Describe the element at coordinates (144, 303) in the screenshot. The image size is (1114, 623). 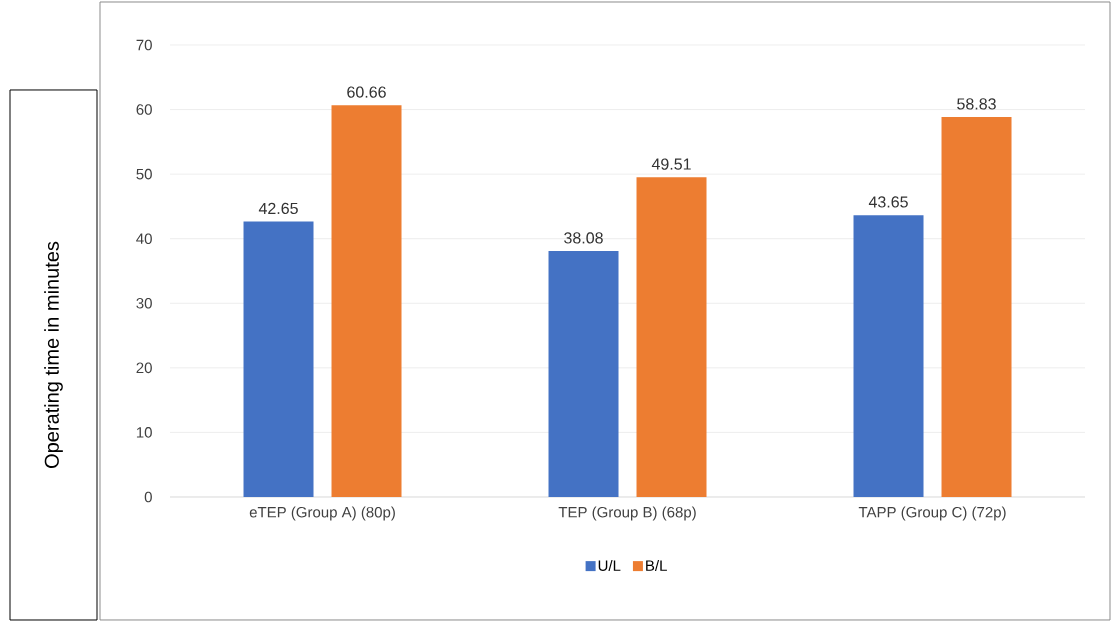
I see `y-tick-label: 30` at that location.